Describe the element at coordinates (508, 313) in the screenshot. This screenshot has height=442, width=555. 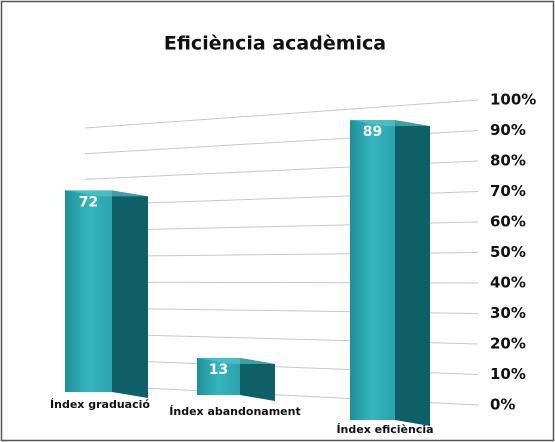
I see `y-tick-label: 30%` at that location.